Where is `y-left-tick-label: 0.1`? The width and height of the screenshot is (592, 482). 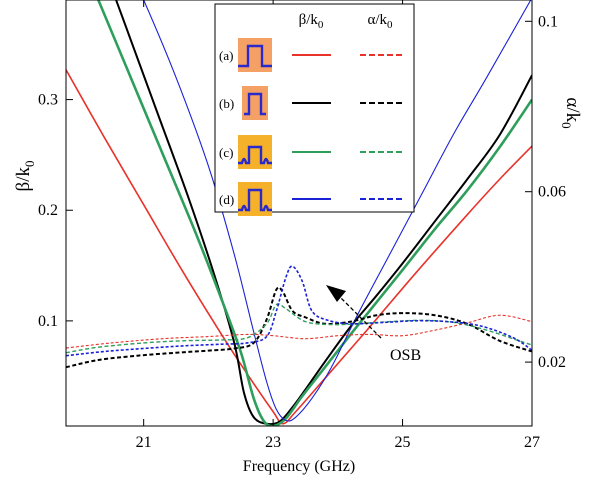 y-left-tick-label: 0.1 is located at coordinates (48, 321).